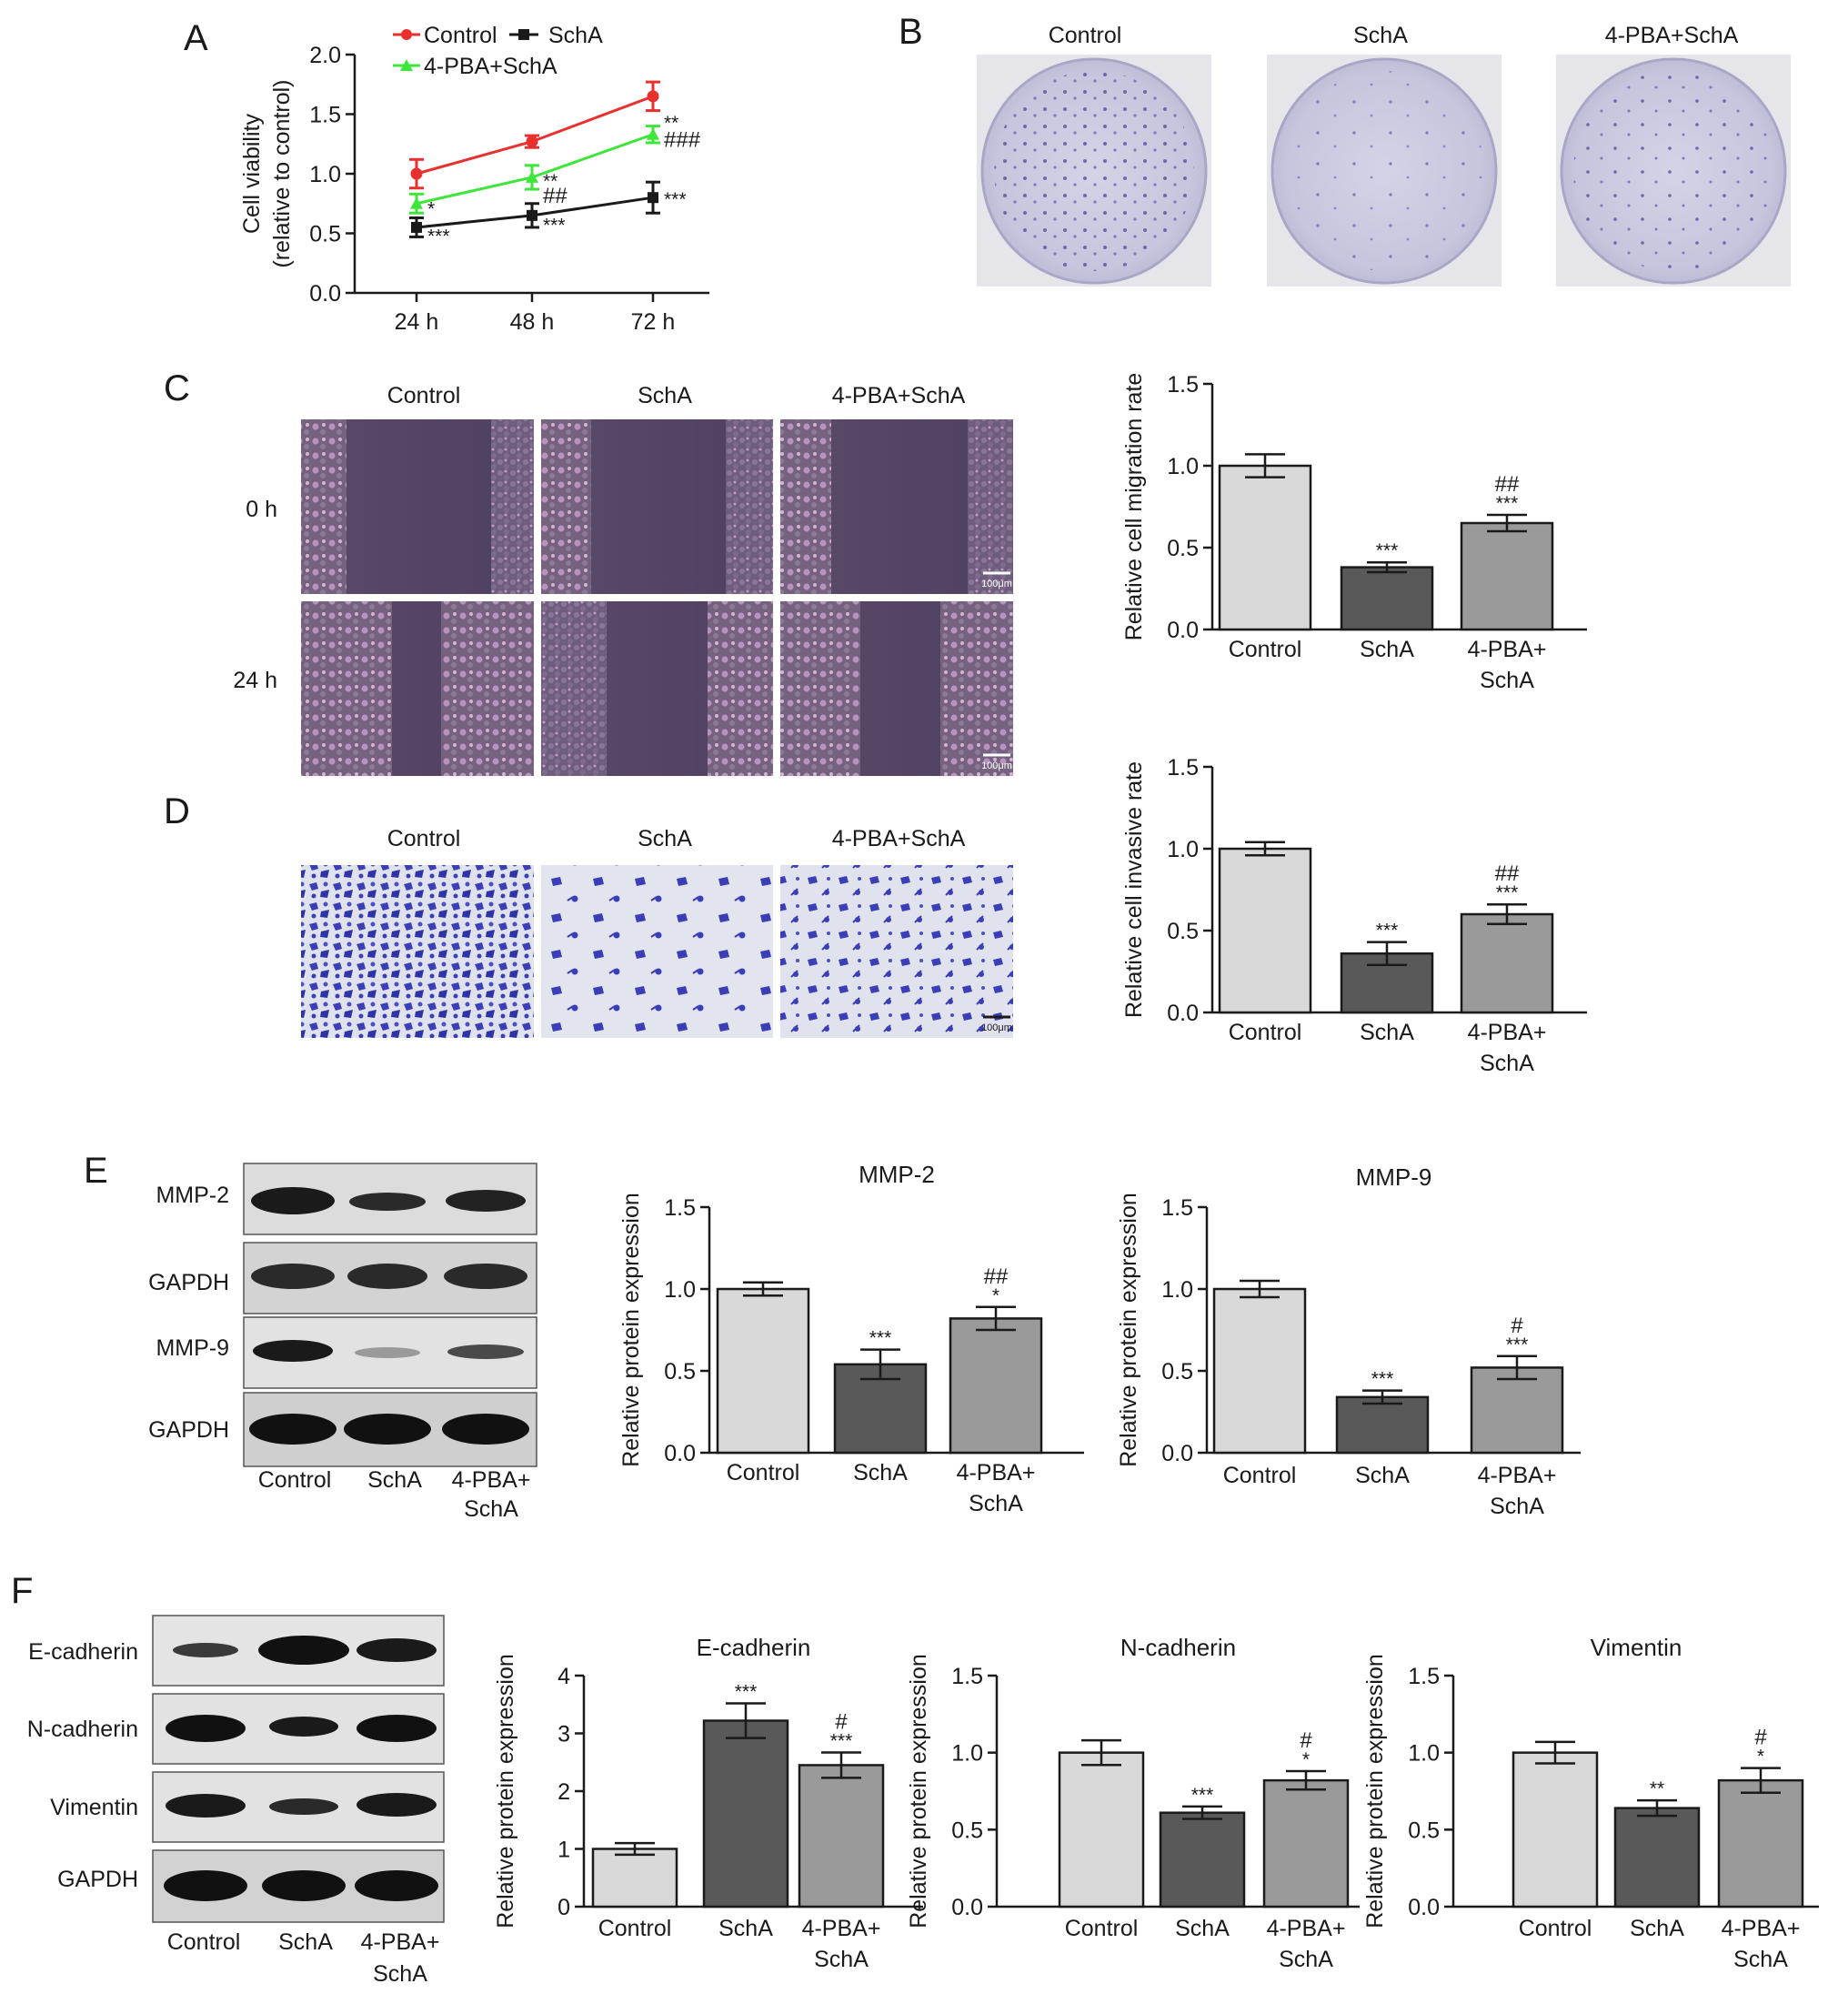 The width and height of the screenshot is (1848, 2004). Describe the element at coordinates (177, 388) in the screenshot. I see `panel-letter-c: C` at that location.